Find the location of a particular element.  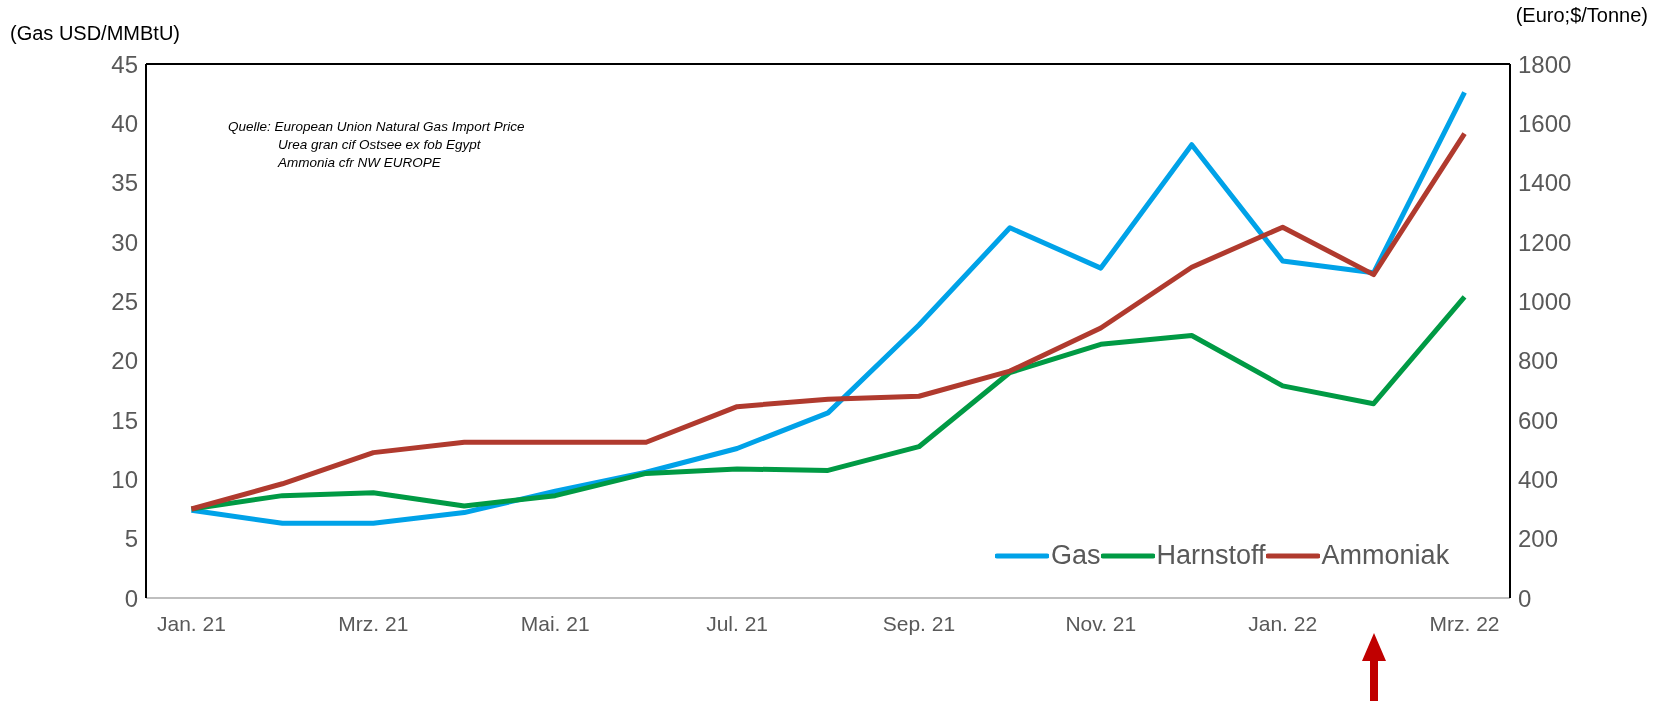

y-tick-label: 45 is located at coordinates (124, 64).